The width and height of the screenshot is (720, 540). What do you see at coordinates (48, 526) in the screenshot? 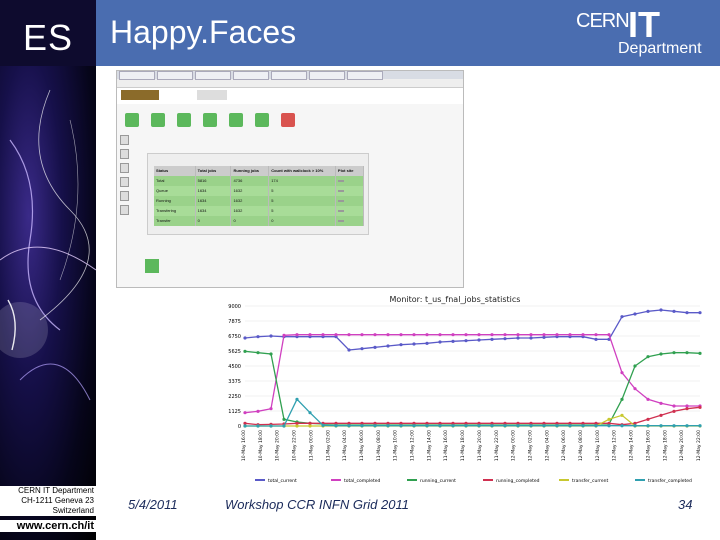
I see `website-link: www.cern.ch/it` at bounding box center [48, 526].